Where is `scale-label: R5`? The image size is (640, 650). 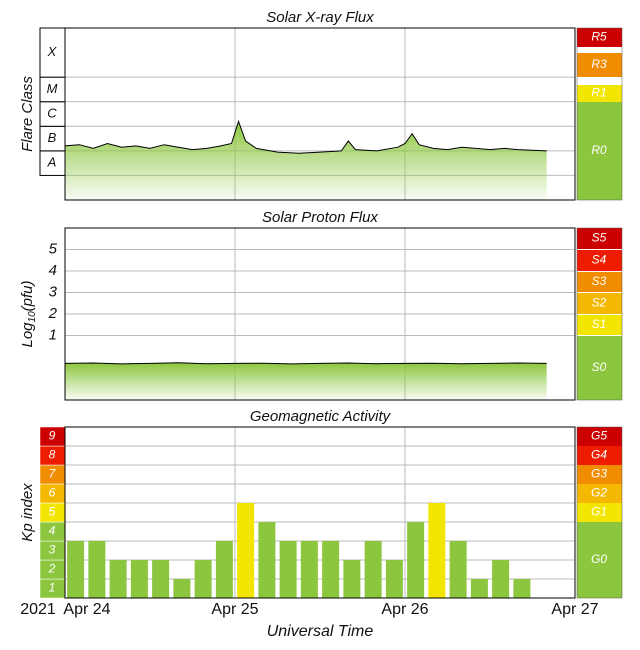 scale-label: R5 is located at coordinates (599, 37).